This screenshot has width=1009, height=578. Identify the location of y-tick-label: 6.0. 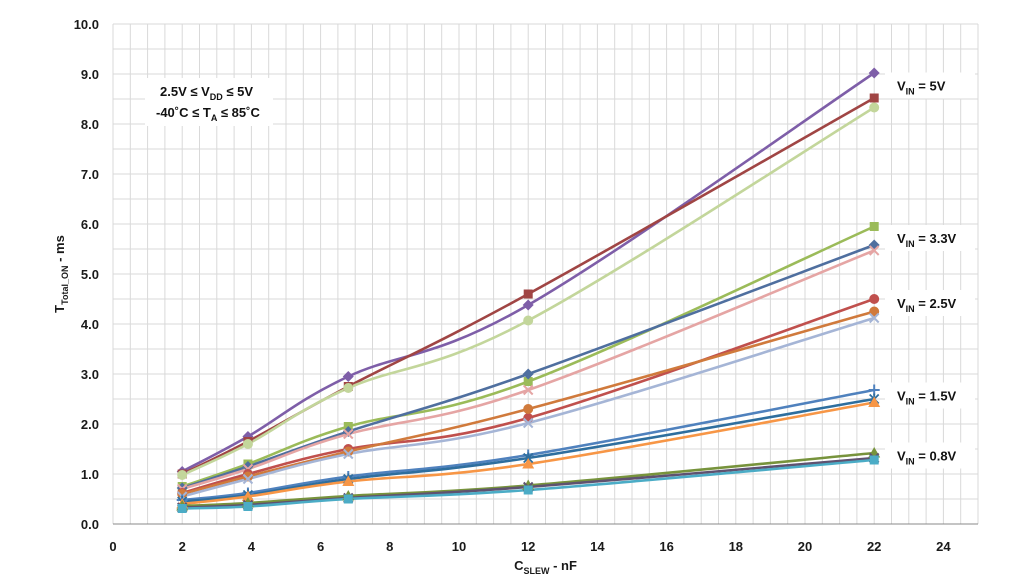
(90, 224).